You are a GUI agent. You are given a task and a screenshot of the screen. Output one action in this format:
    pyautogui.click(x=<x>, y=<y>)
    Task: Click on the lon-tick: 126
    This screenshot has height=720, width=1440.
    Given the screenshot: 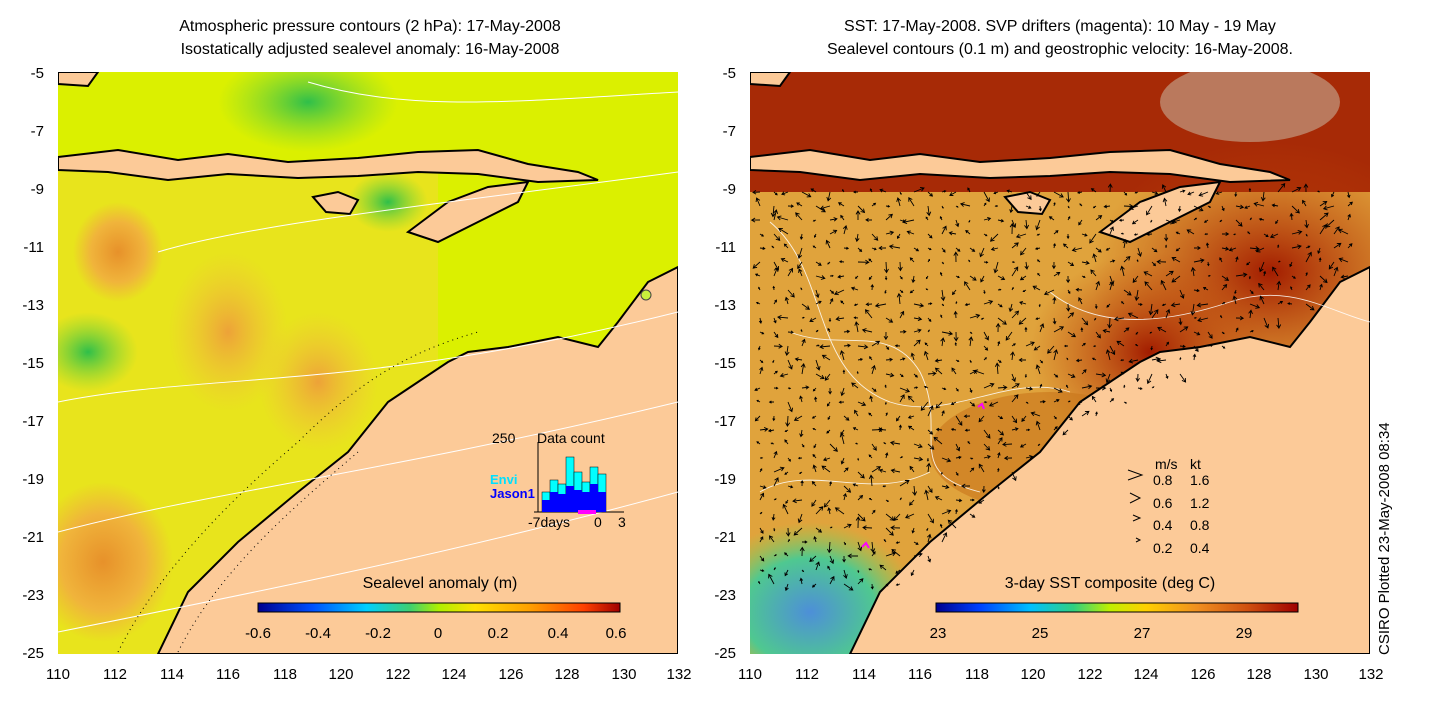 What is the action you would take?
    pyautogui.click(x=511, y=674)
    